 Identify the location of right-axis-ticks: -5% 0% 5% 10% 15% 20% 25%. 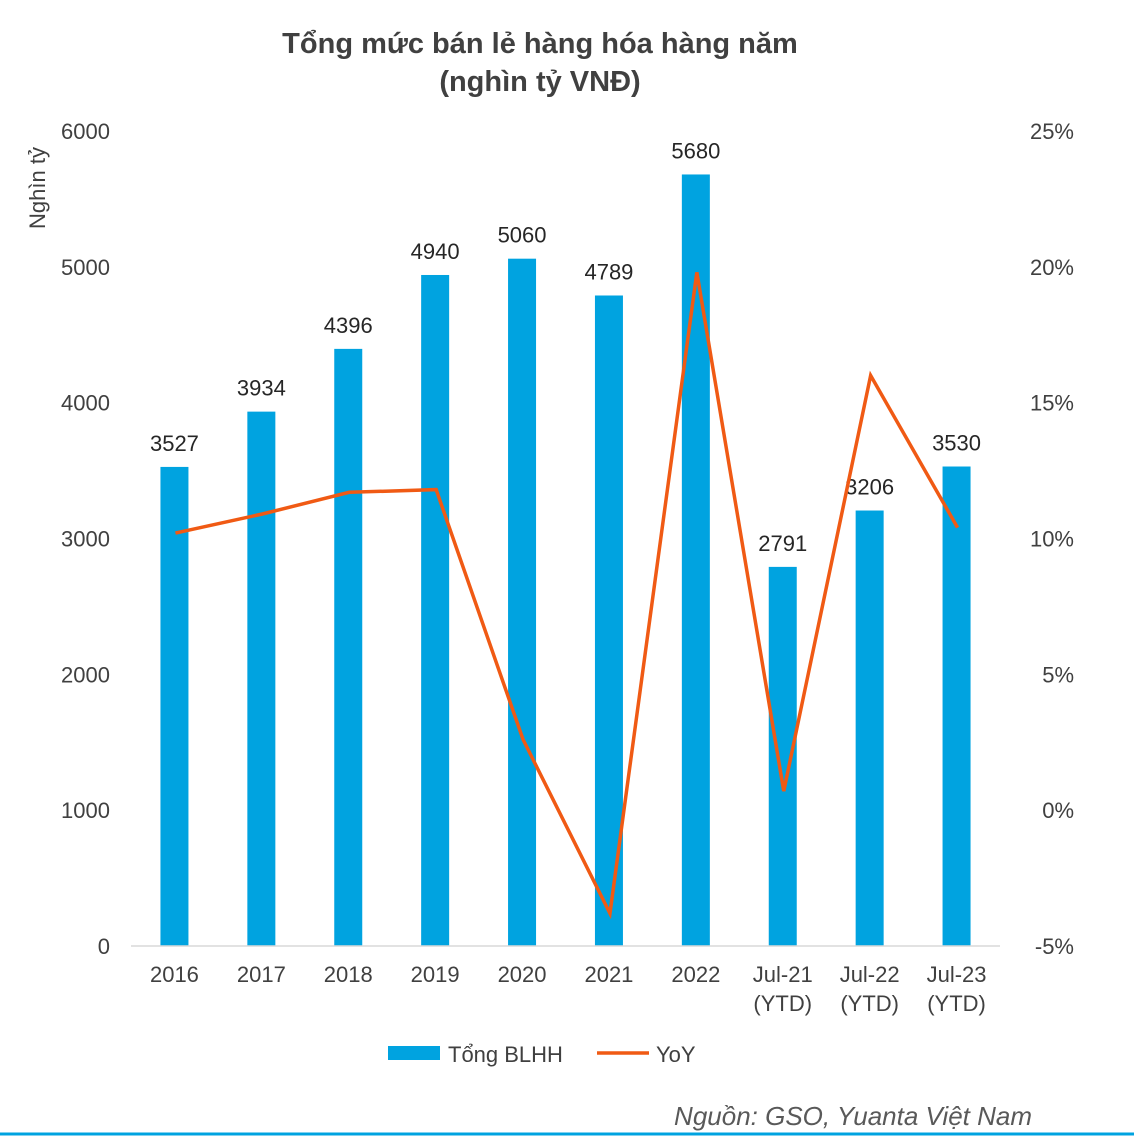
(1052, 539).